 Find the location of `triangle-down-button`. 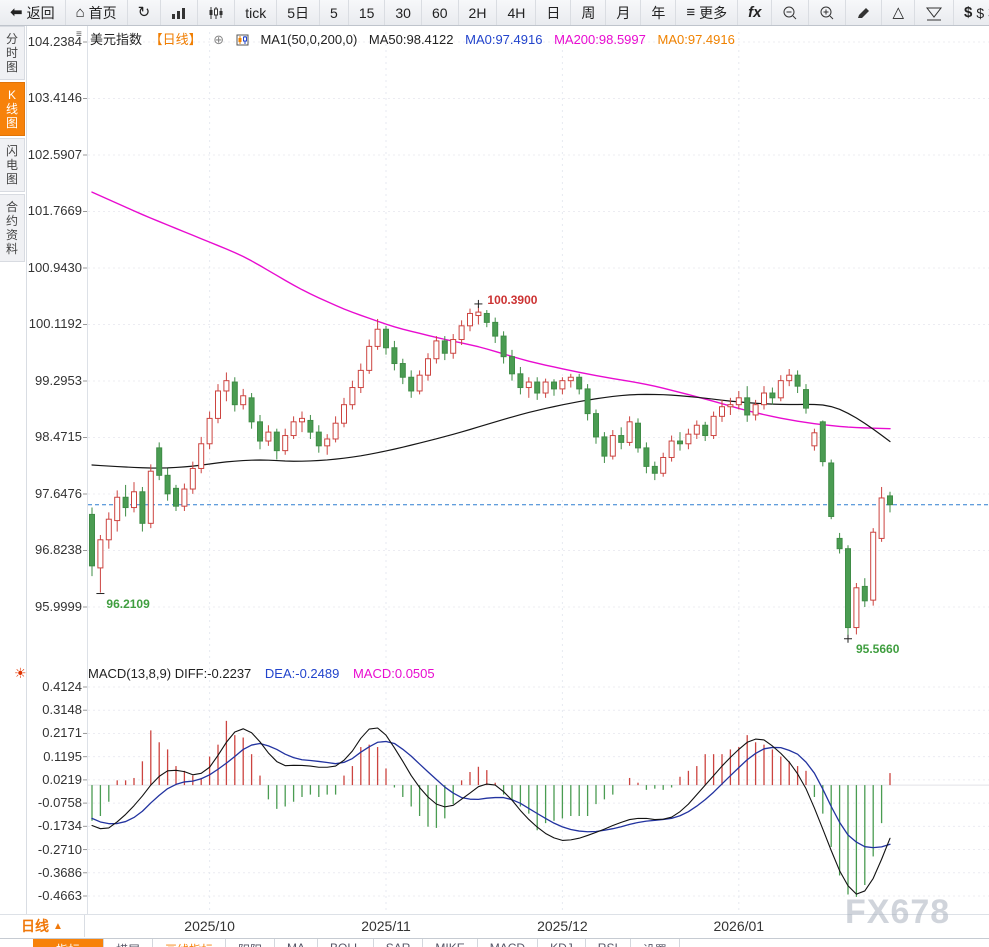

triangle-down-button is located at coordinates (935, 12).